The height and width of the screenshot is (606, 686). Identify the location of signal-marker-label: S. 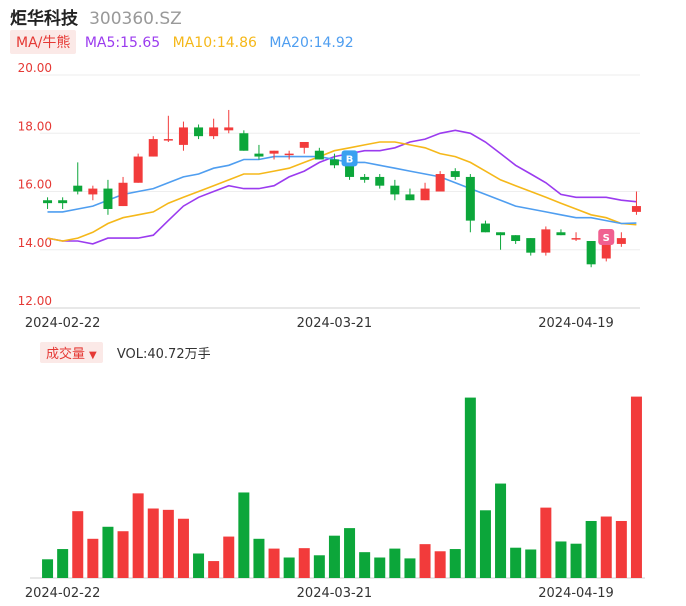
(606, 238).